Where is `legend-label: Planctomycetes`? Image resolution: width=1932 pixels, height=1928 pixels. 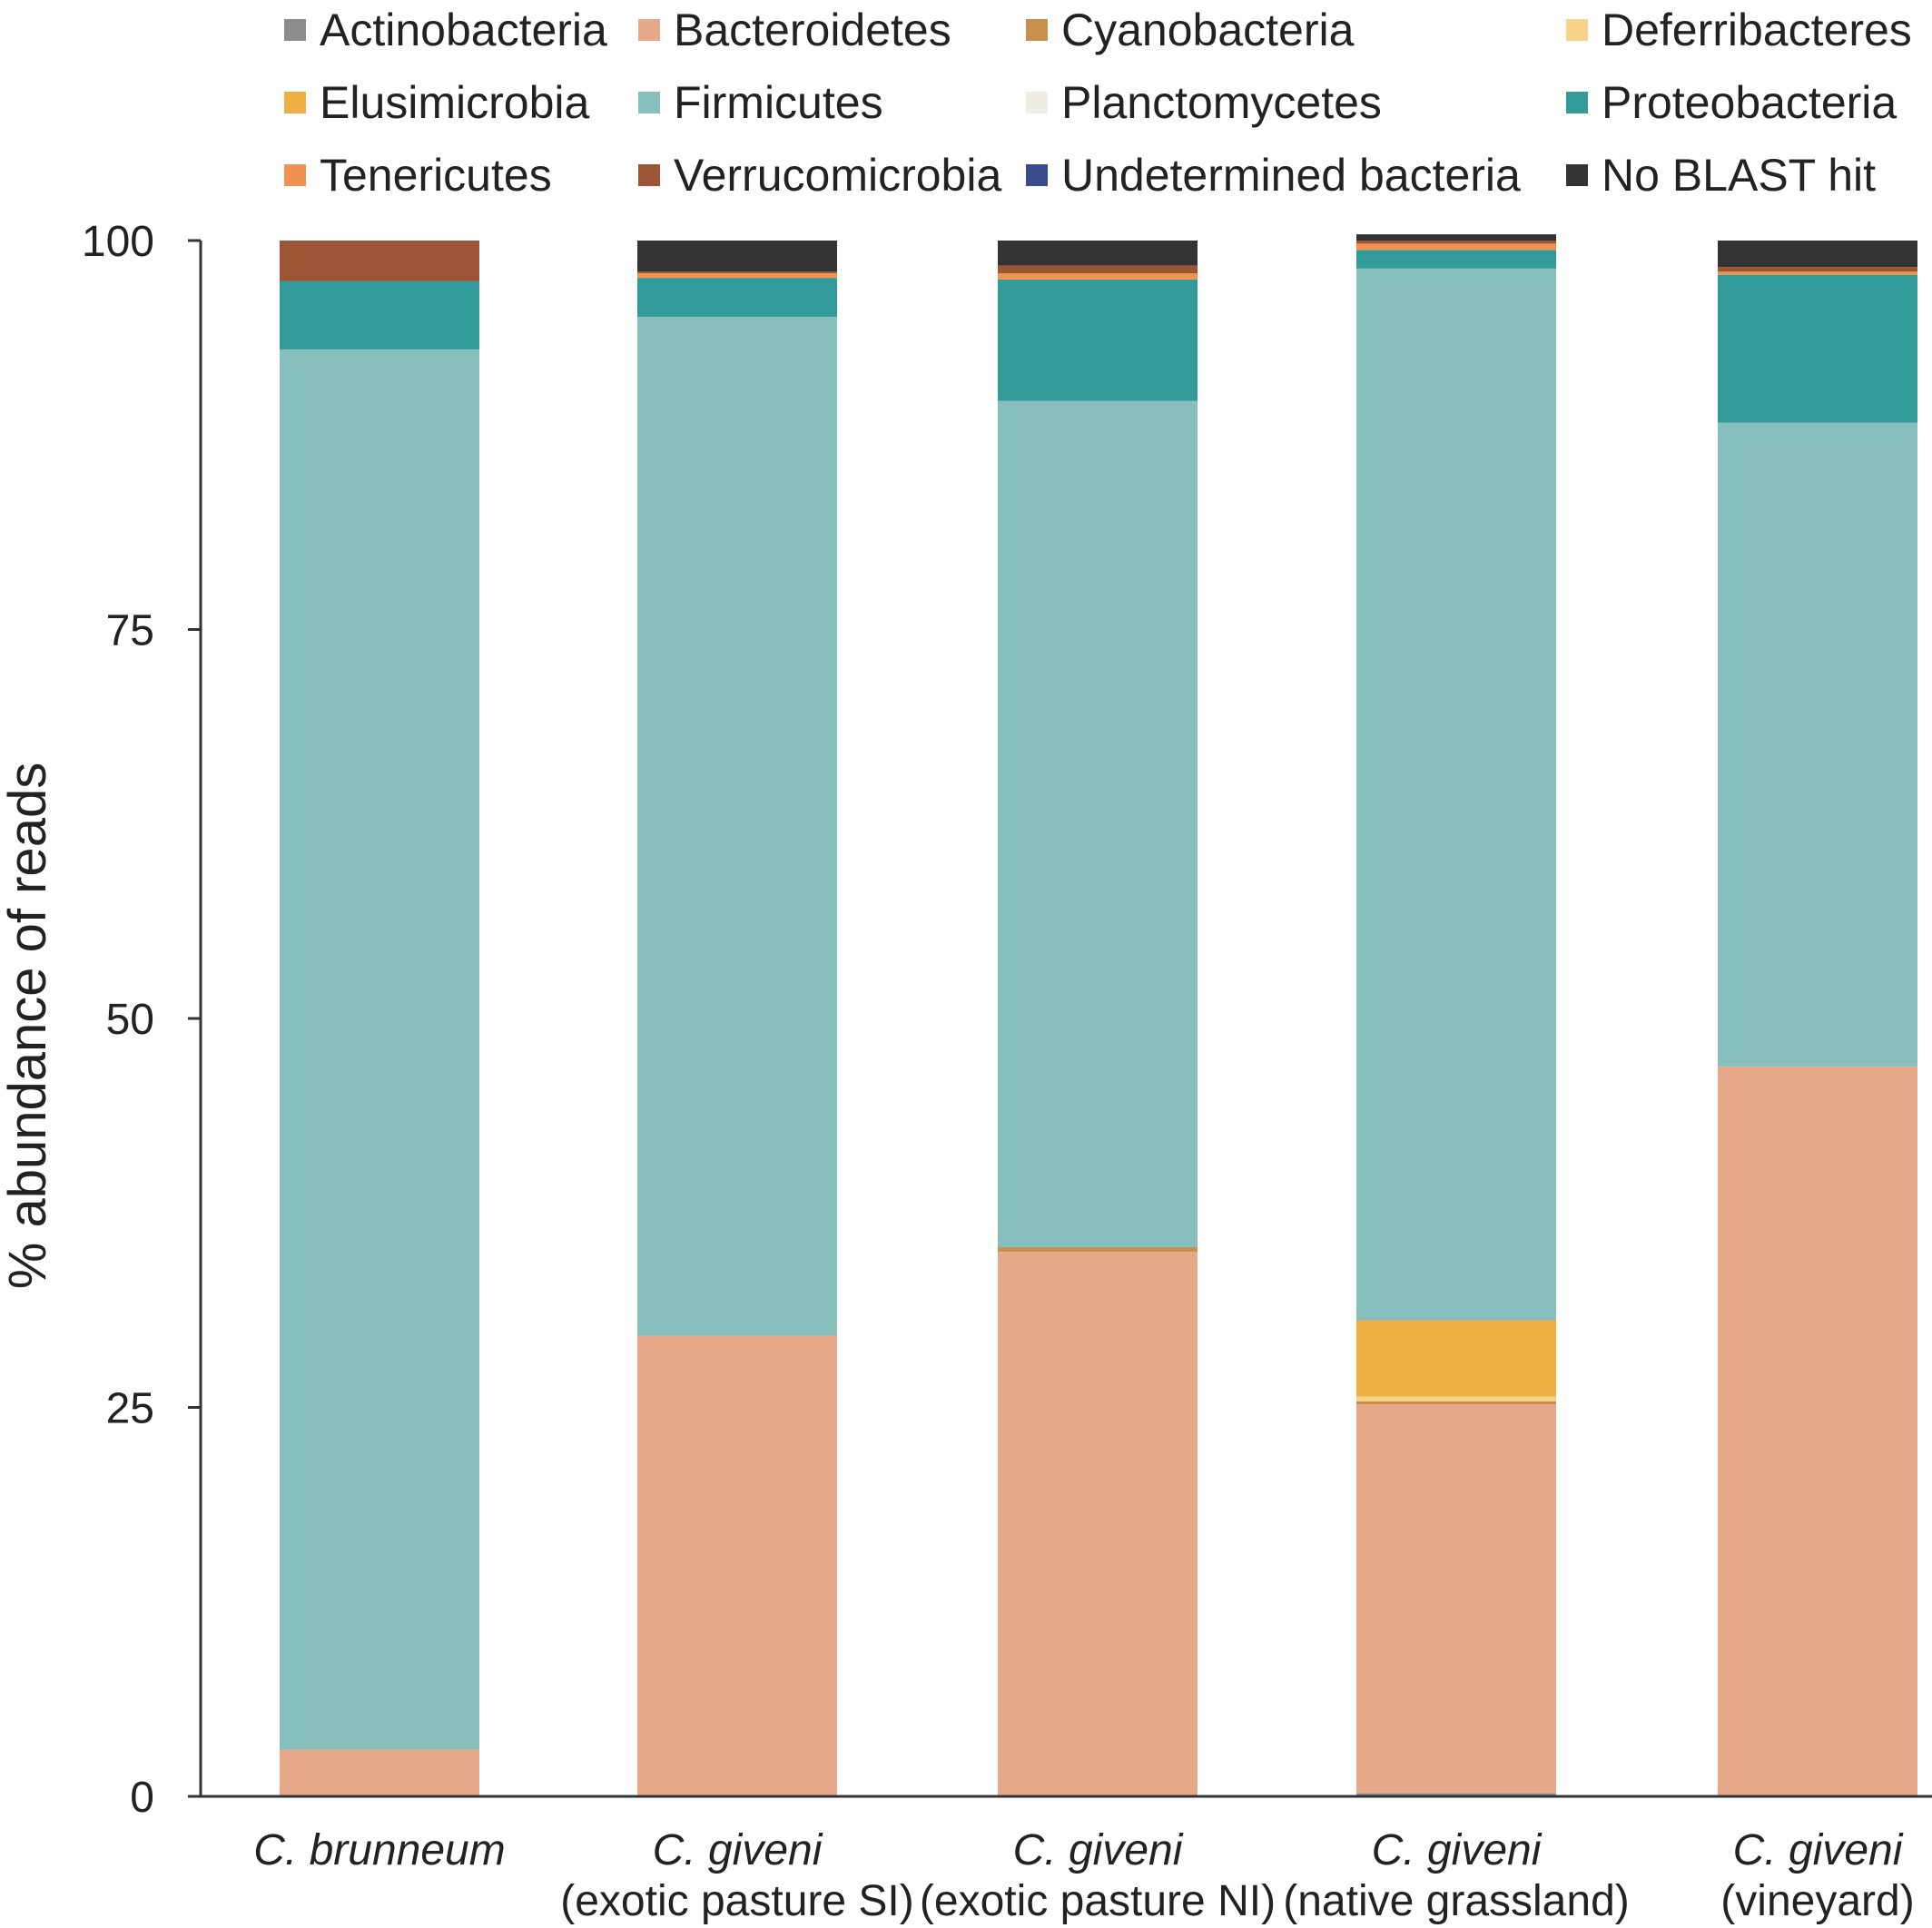 legend-label: Planctomycetes is located at coordinates (1221, 102).